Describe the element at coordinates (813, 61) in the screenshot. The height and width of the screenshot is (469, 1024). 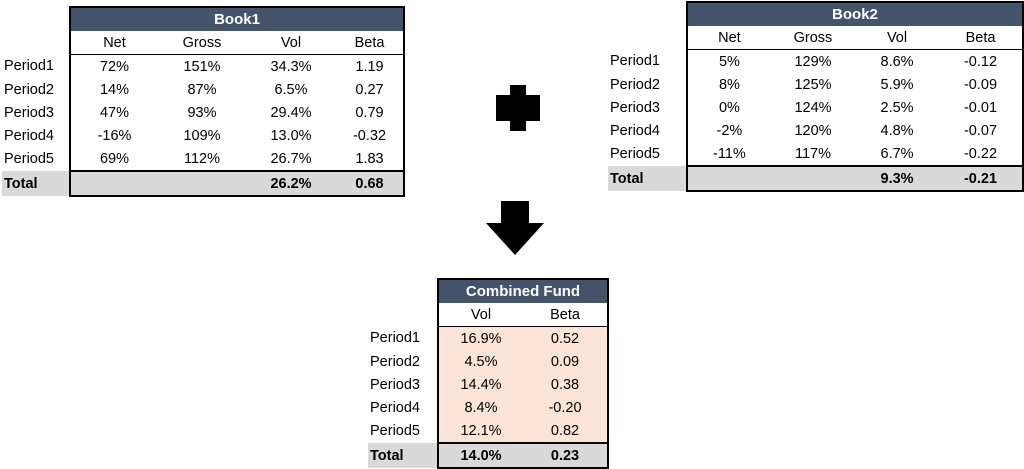
I see `cell: 129%` at that location.